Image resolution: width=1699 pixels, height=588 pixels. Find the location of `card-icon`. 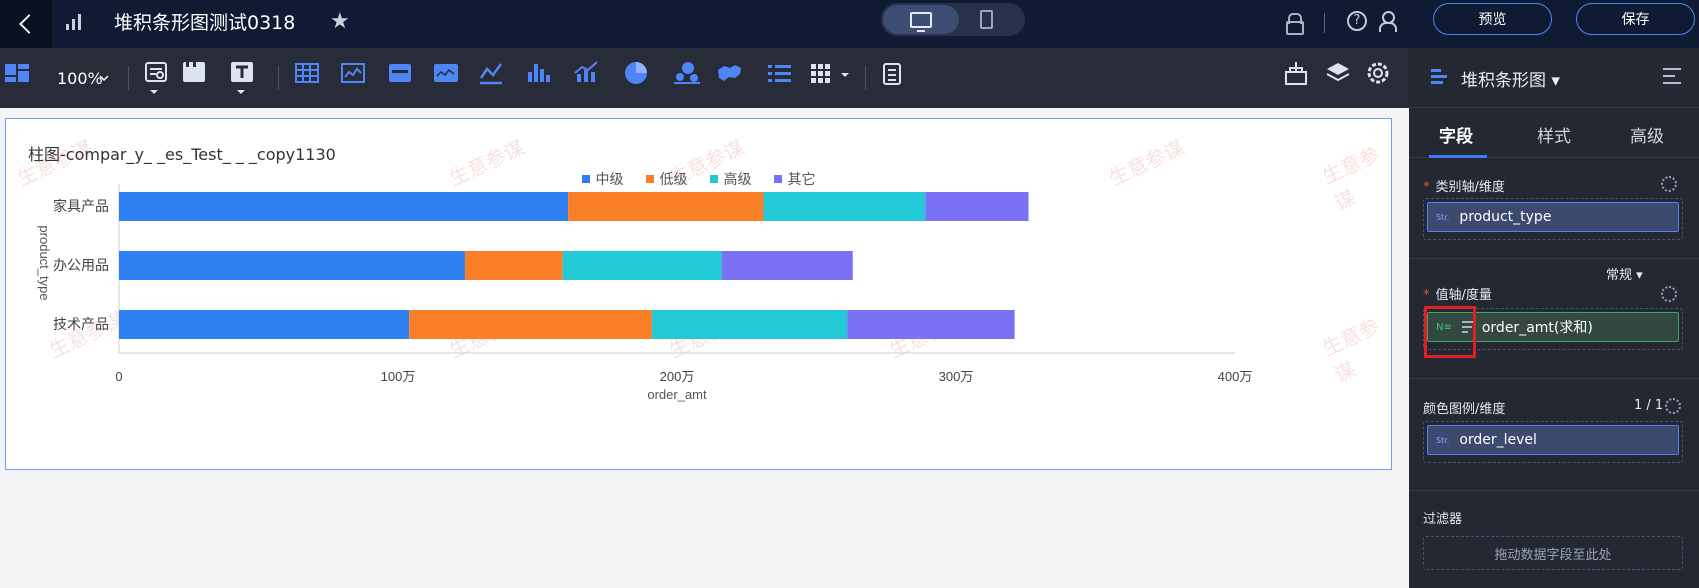

card-icon is located at coordinates (400, 73).